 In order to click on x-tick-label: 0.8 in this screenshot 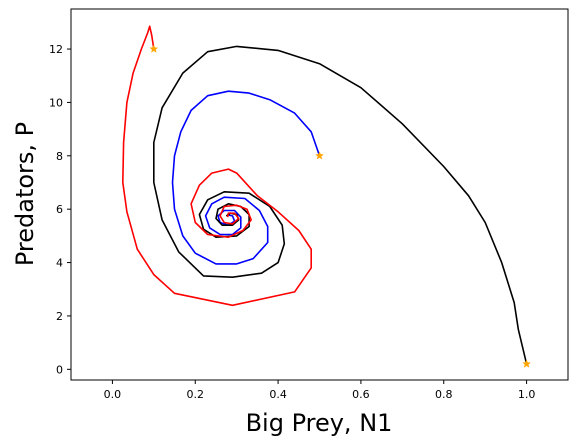, I will do `click(444, 394)`.